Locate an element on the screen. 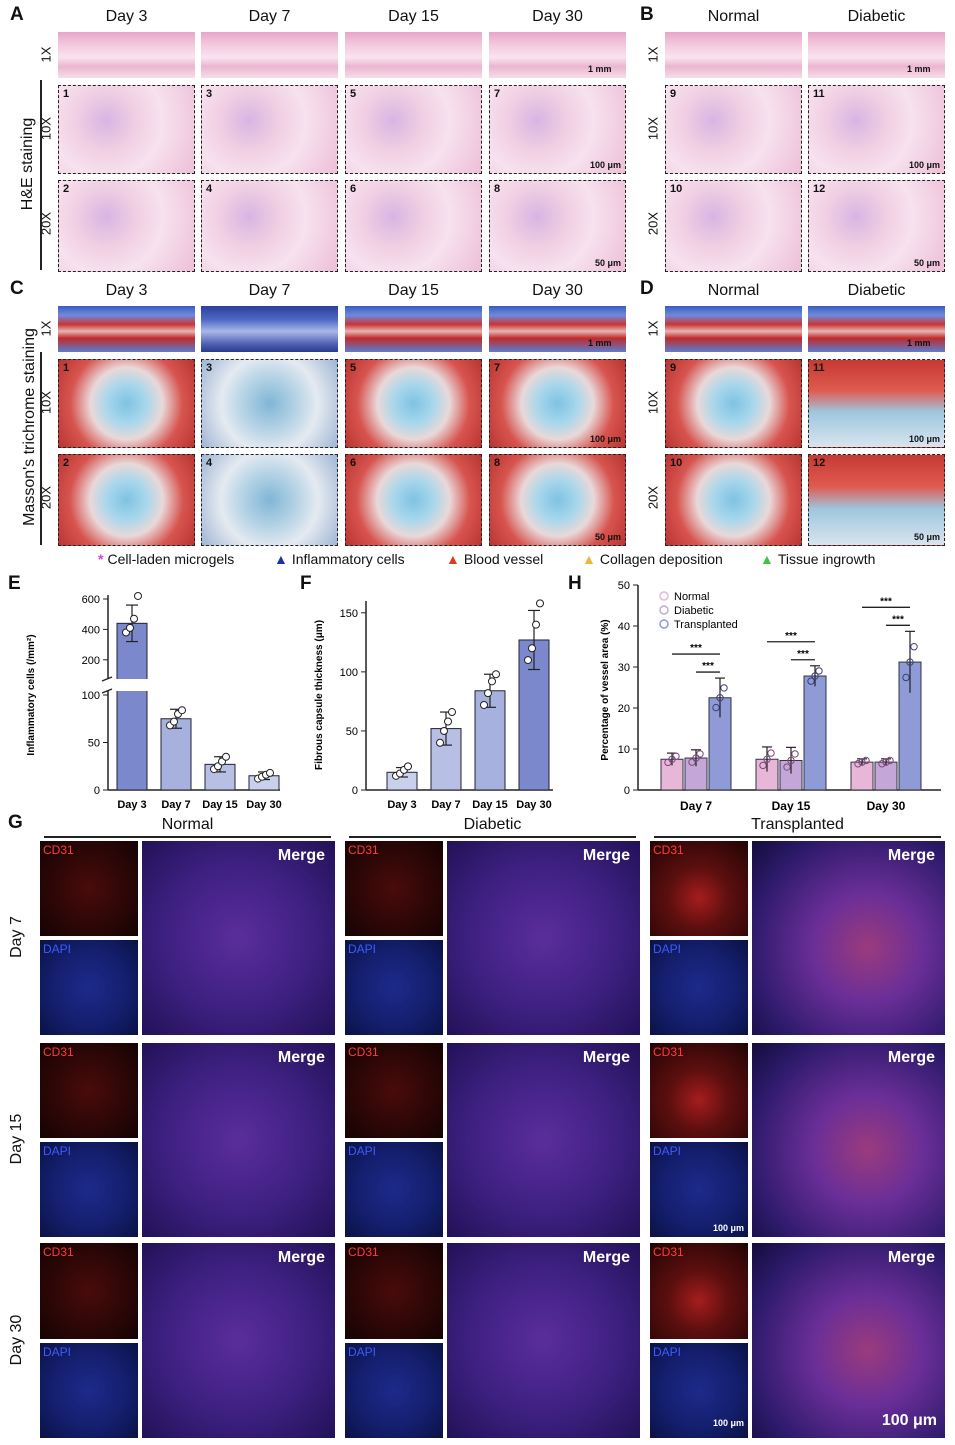 The image size is (955, 1445). f-x-tick-label: Day 30 is located at coordinates (533, 805).